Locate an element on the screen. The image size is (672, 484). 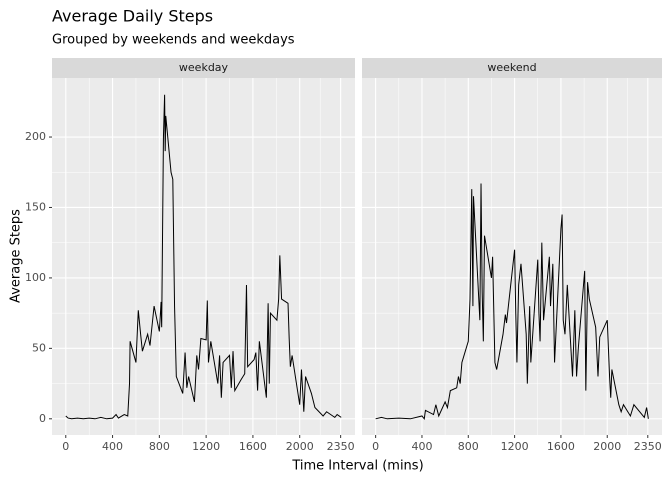
strip-label: weekend is located at coordinates (511, 67).